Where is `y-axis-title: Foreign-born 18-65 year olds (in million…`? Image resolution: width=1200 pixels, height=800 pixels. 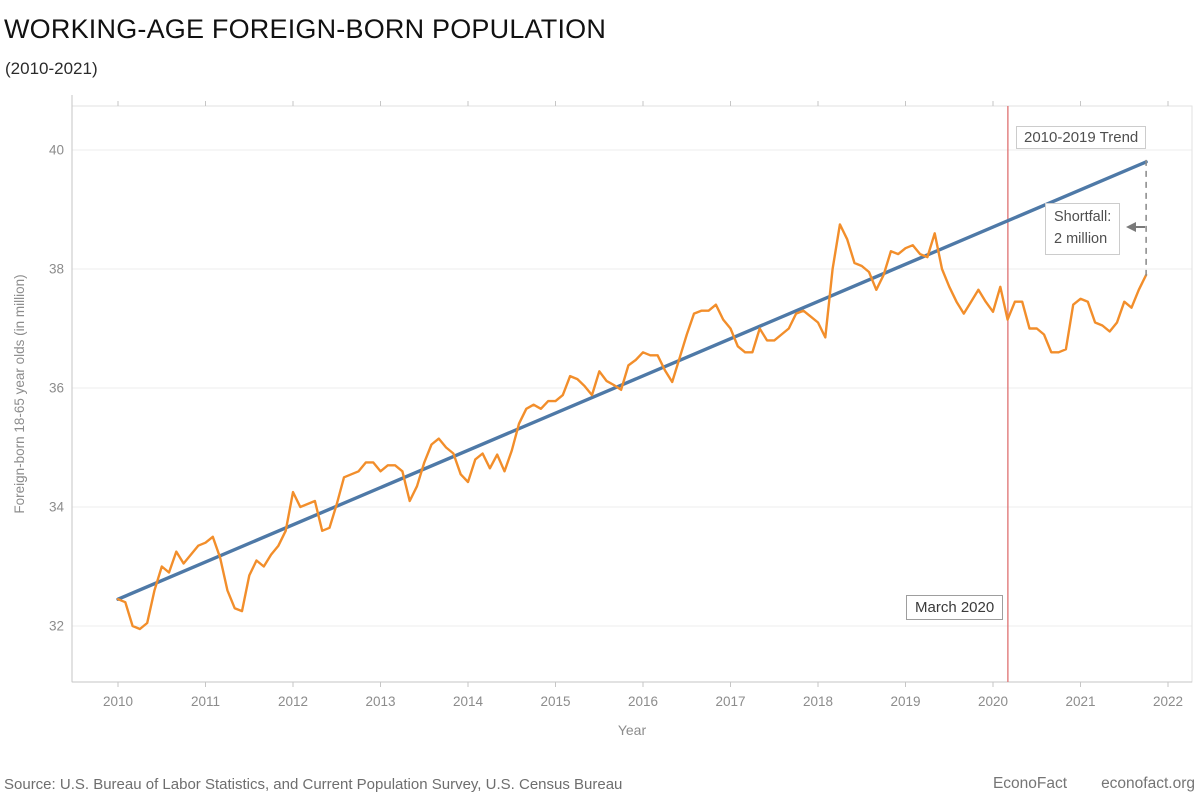 y-axis-title: Foreign-born 18-65 year olds (in million… is located at coordinates (19, 393).